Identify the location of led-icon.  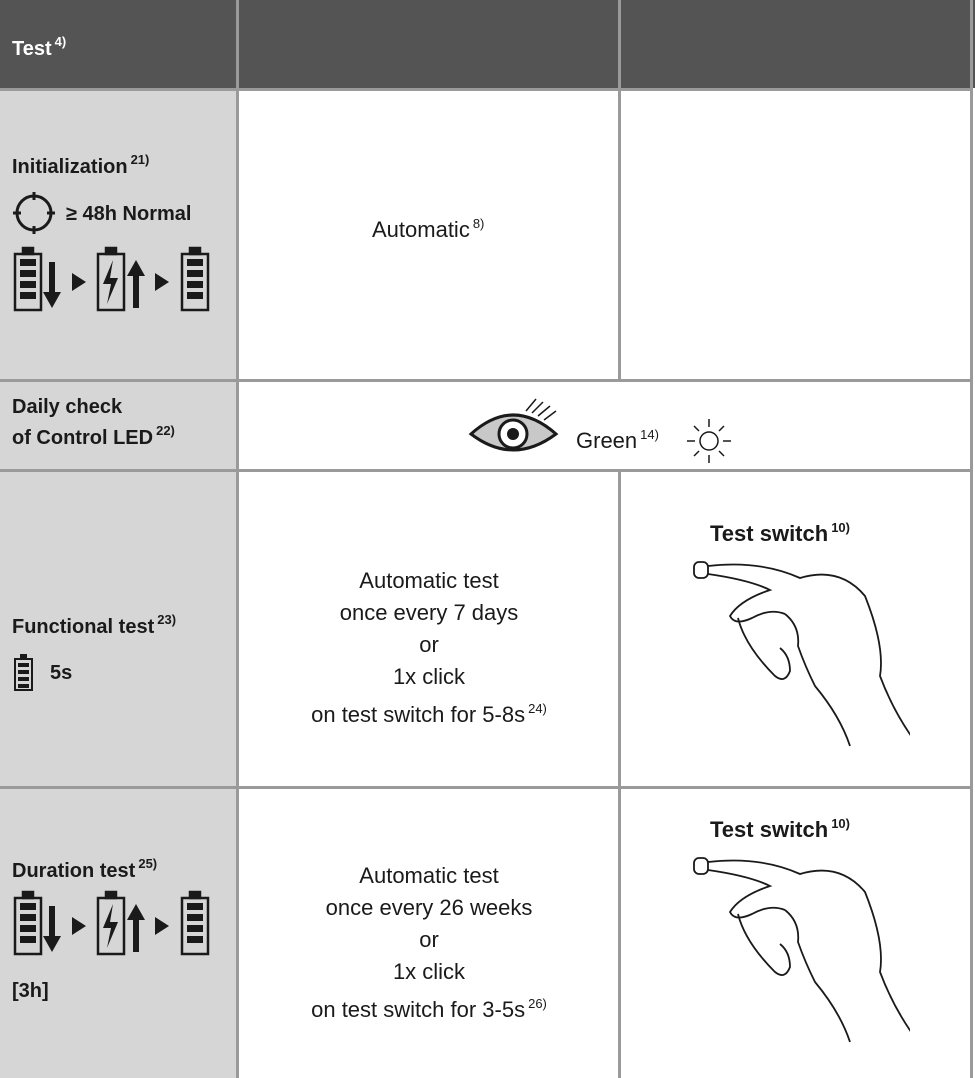
(709, 441).